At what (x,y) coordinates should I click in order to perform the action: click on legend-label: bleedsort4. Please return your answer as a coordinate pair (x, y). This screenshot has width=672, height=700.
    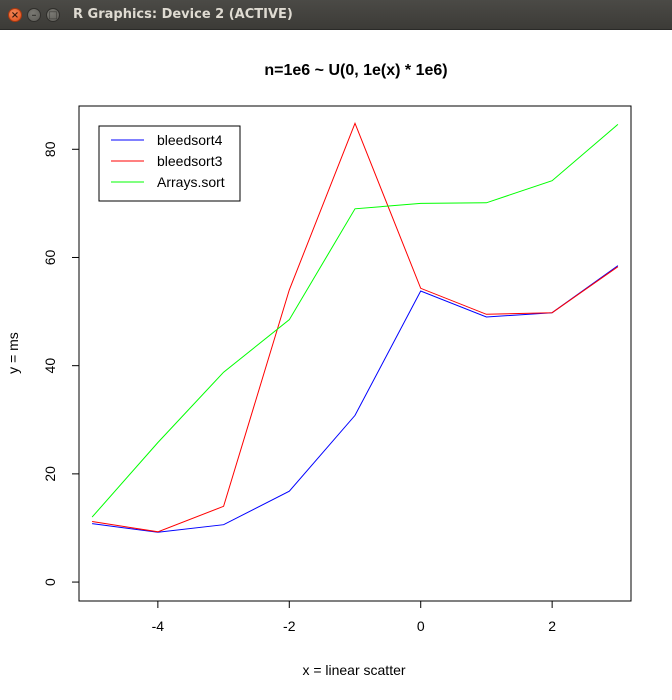
    Looking at the image, I should click on (190, 140).